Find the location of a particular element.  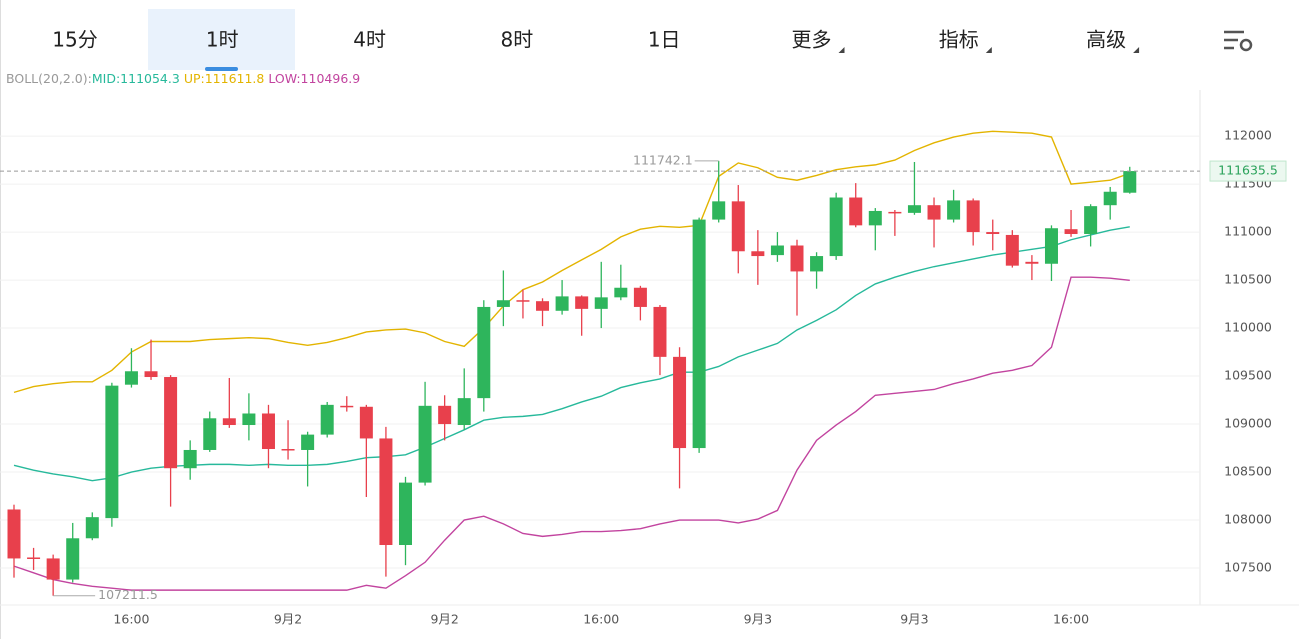

tab: 4时 is located at coordinates (369, 40).